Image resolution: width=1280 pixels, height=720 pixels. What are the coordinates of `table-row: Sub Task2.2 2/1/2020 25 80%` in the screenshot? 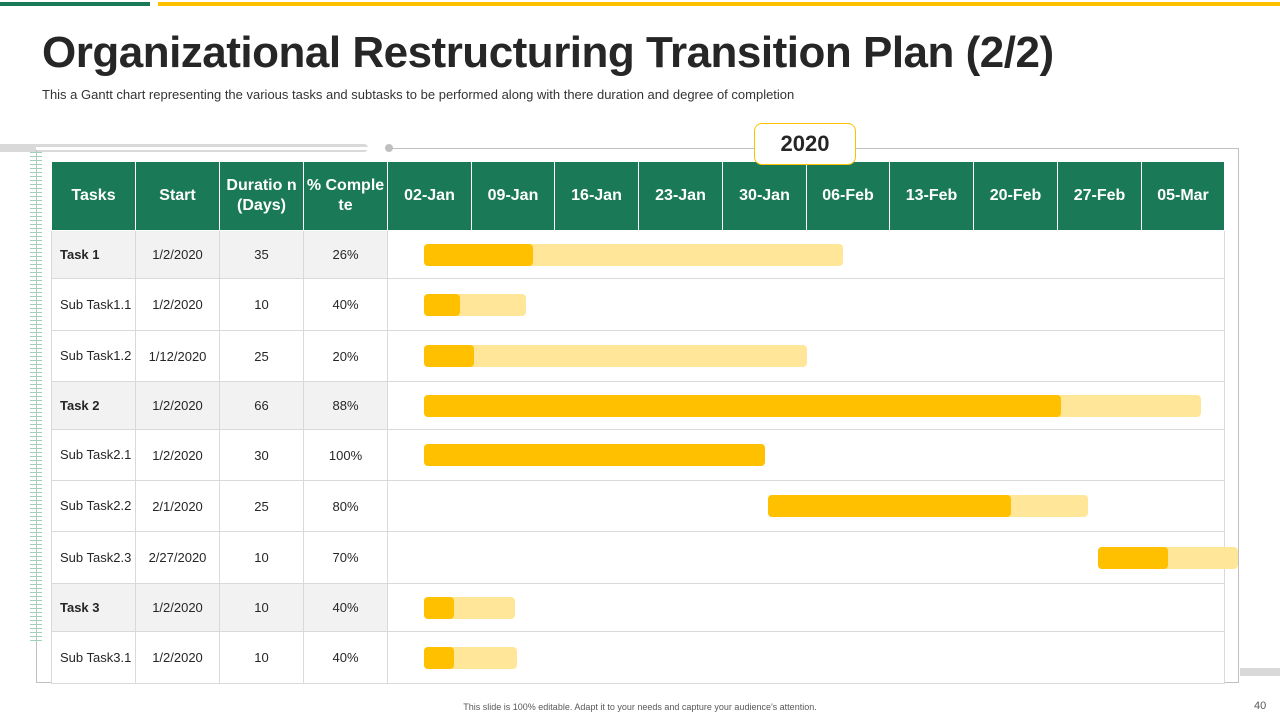 It's located at (638, 506).